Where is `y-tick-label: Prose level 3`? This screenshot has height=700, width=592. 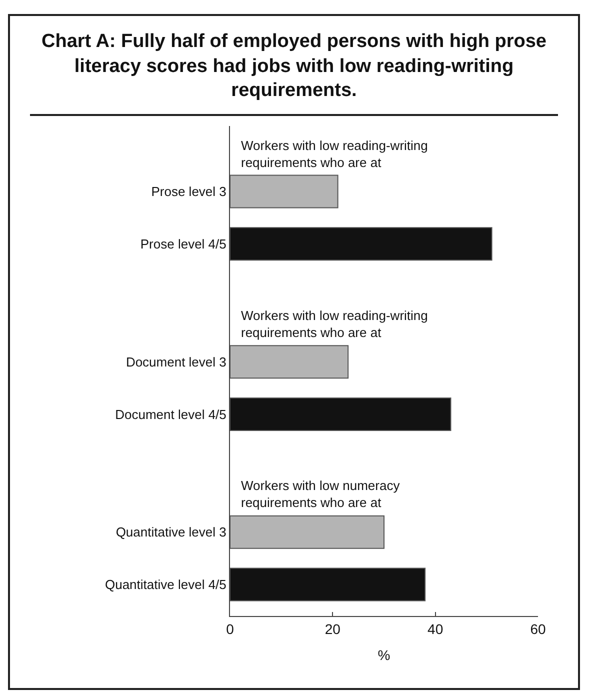 y-tick-label: Prose level 3 is located at coordinates (188, 192).